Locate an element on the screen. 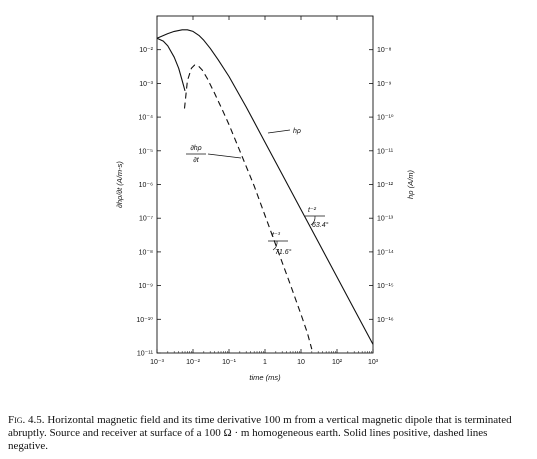 Image resolution: width=537 pixels, height=459 pixels. y-right-tick-label: 10⁻¹³ is located at coordinates (385, 219).